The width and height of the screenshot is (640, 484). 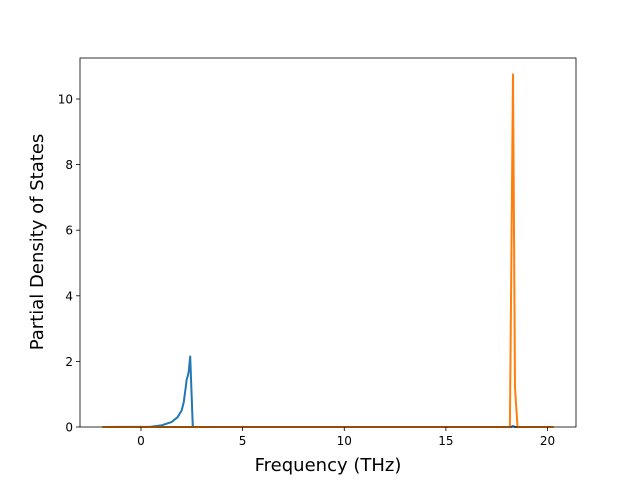 What do you see at coordinates (243, 441) in the screenshot?
I see `x-tick-label: 5` at bounding box center [243, 441].